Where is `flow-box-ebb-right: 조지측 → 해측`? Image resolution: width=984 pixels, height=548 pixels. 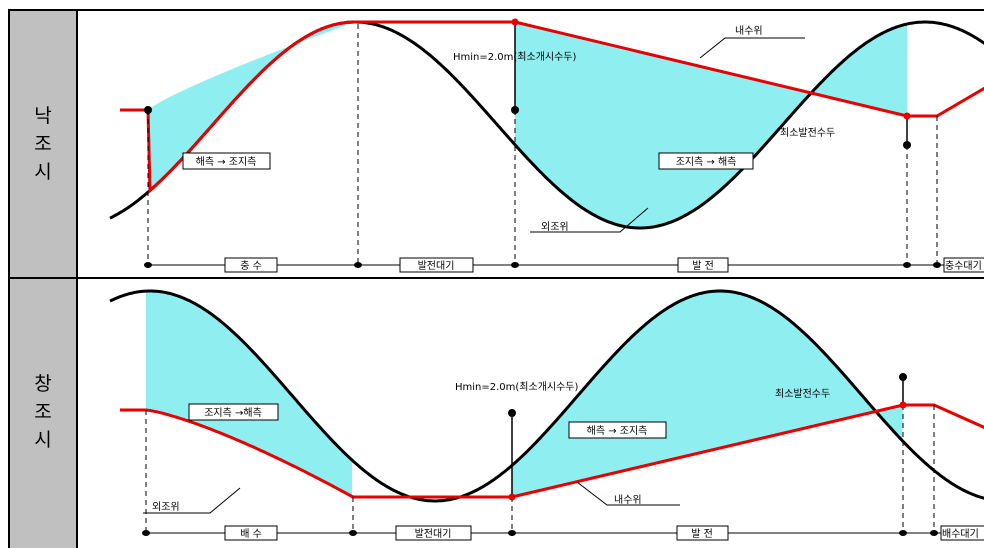 flow-box-ebb-right: 조지측 → 해측 is located at coordinates (706, 161).